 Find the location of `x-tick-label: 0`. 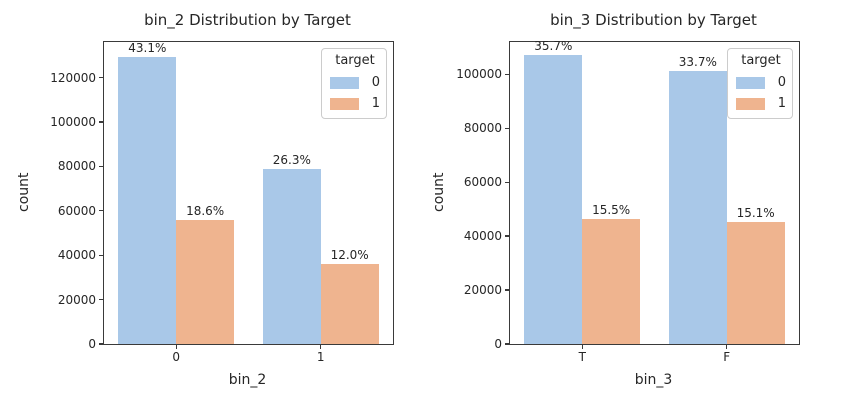

x-tick-label: 0 is located at coordinates (176, 357).